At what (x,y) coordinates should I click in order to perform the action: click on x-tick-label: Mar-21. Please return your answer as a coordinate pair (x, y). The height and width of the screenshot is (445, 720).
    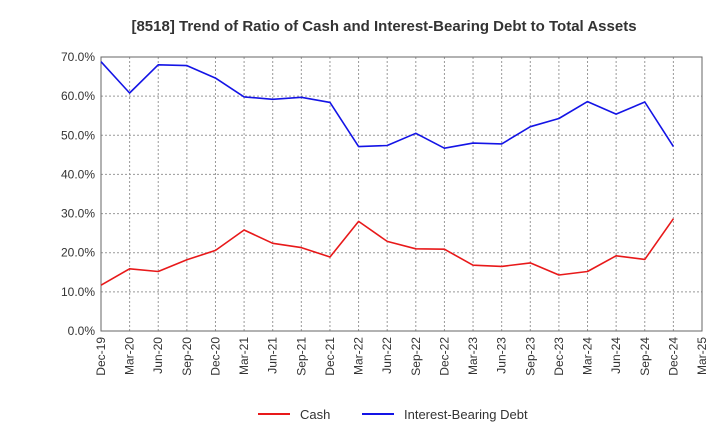
    Looking at the image, I should click on (244, 356).